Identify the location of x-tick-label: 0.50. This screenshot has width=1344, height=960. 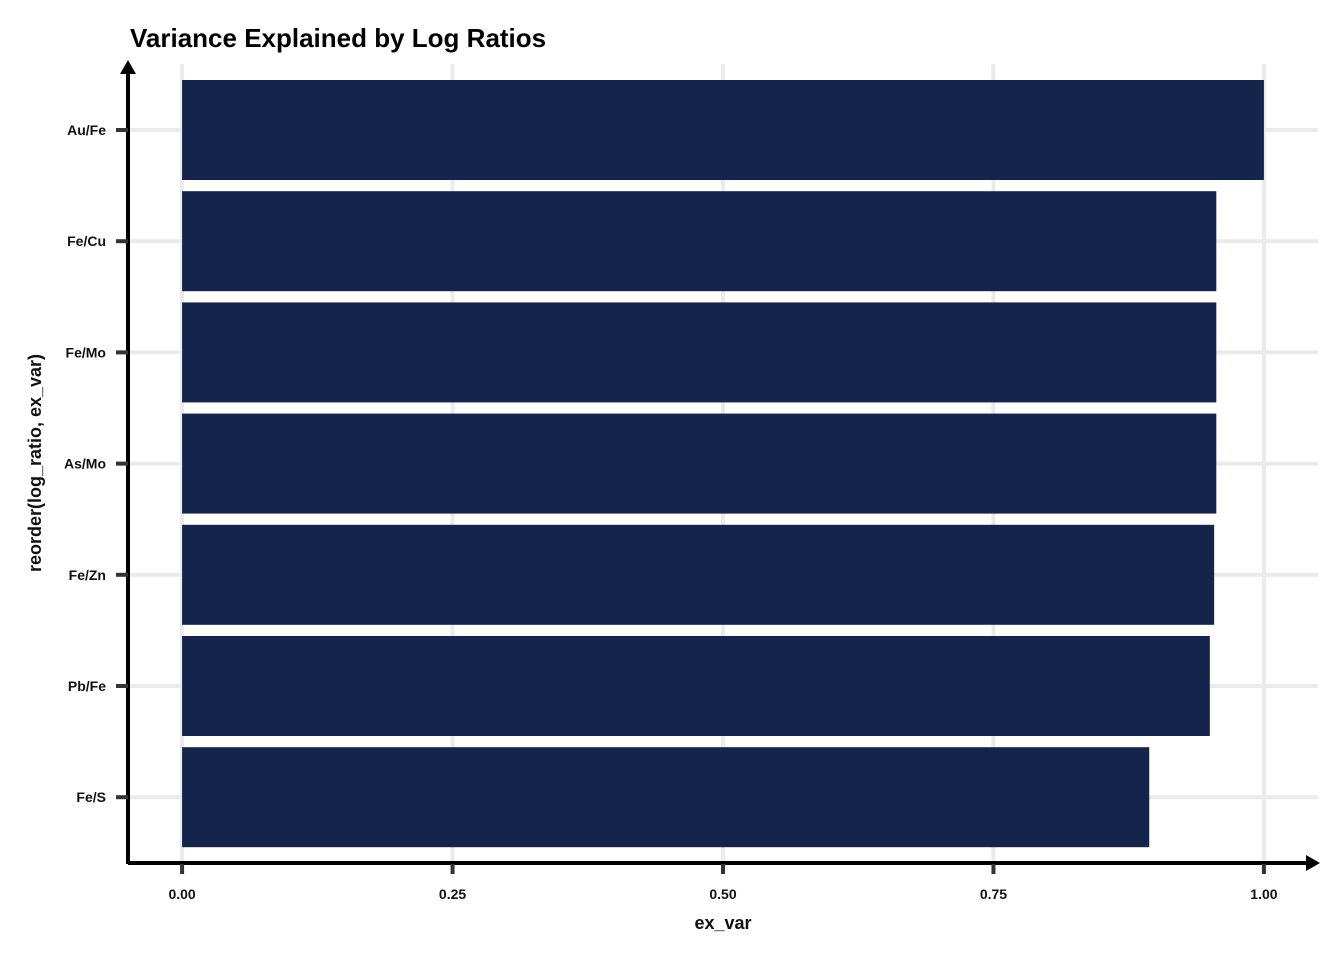
(722, 894).